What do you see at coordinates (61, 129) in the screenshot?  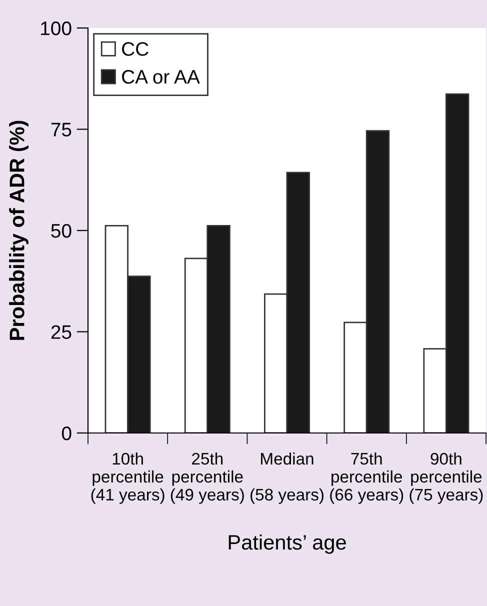 I see `y-tick-label: 75` at bounding box center [61, 129].